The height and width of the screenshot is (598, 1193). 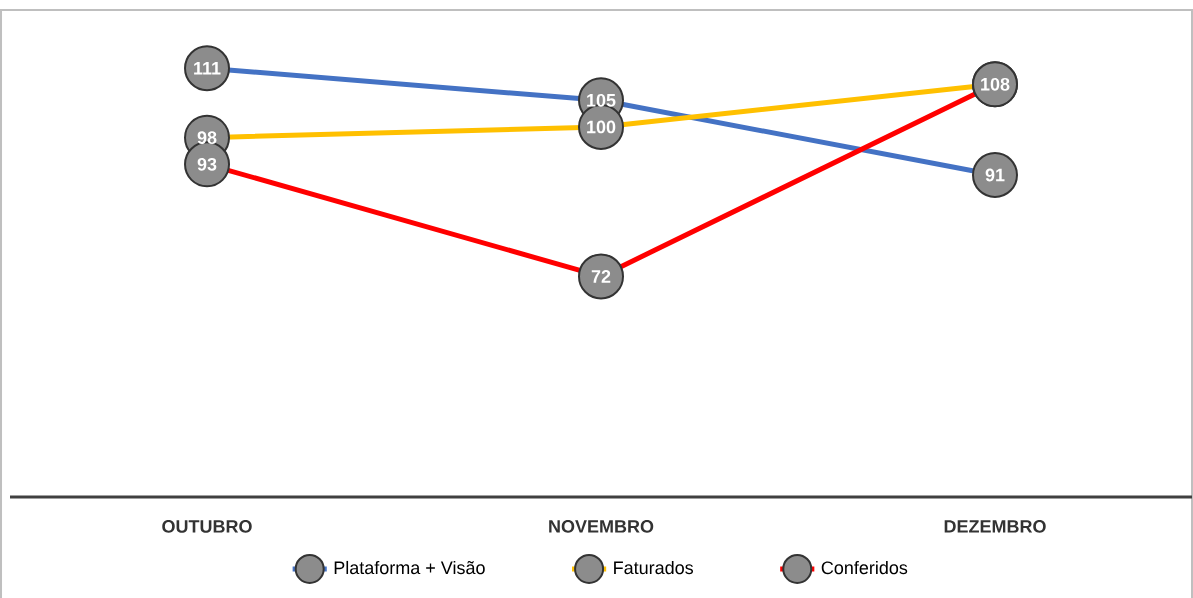 I want to click on legend-label: Conferidos, so click(x=864, y=567).